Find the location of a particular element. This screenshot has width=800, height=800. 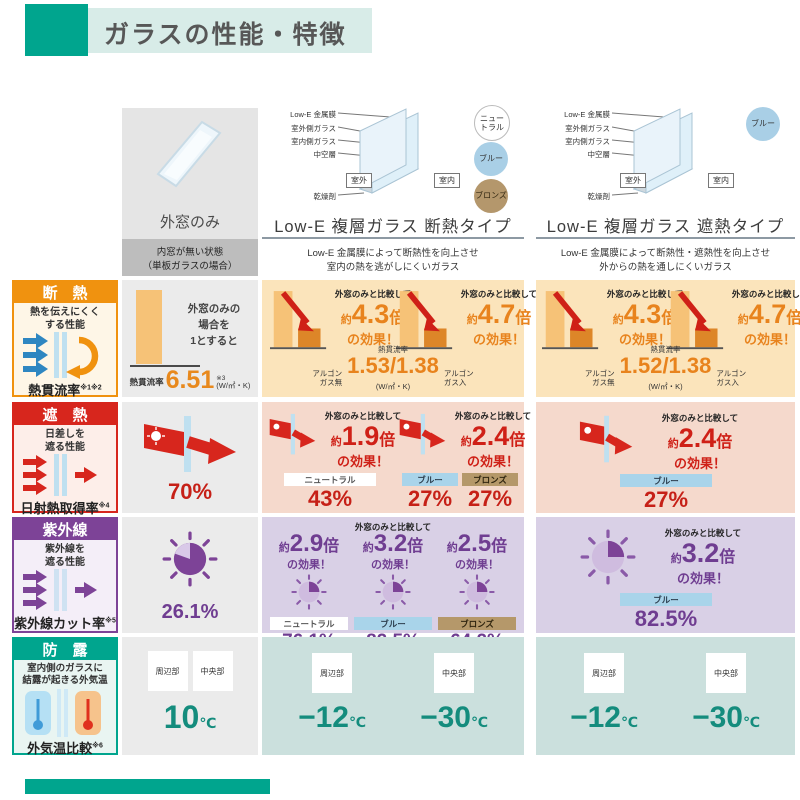

temperature: 10℃ is located at coordinates (190, 717).